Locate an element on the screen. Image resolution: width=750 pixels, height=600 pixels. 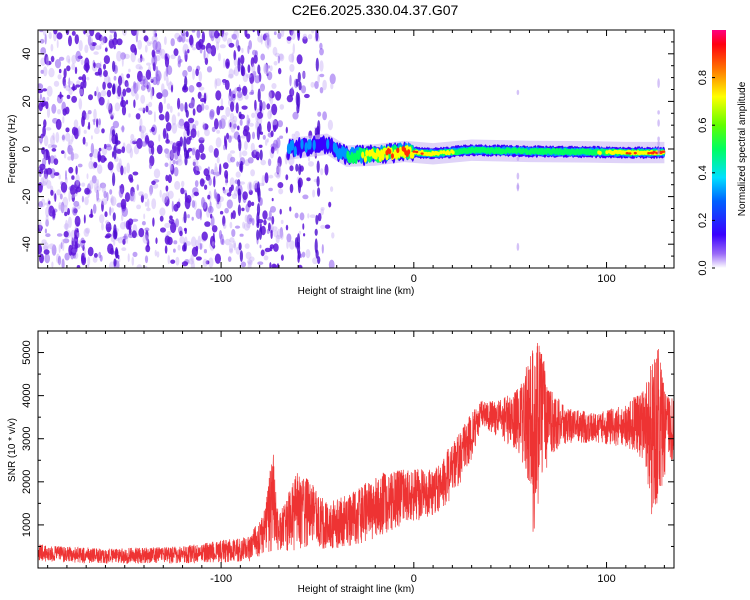
colorbar-tick-label: 0.4 is located at coordinates (703, 172).